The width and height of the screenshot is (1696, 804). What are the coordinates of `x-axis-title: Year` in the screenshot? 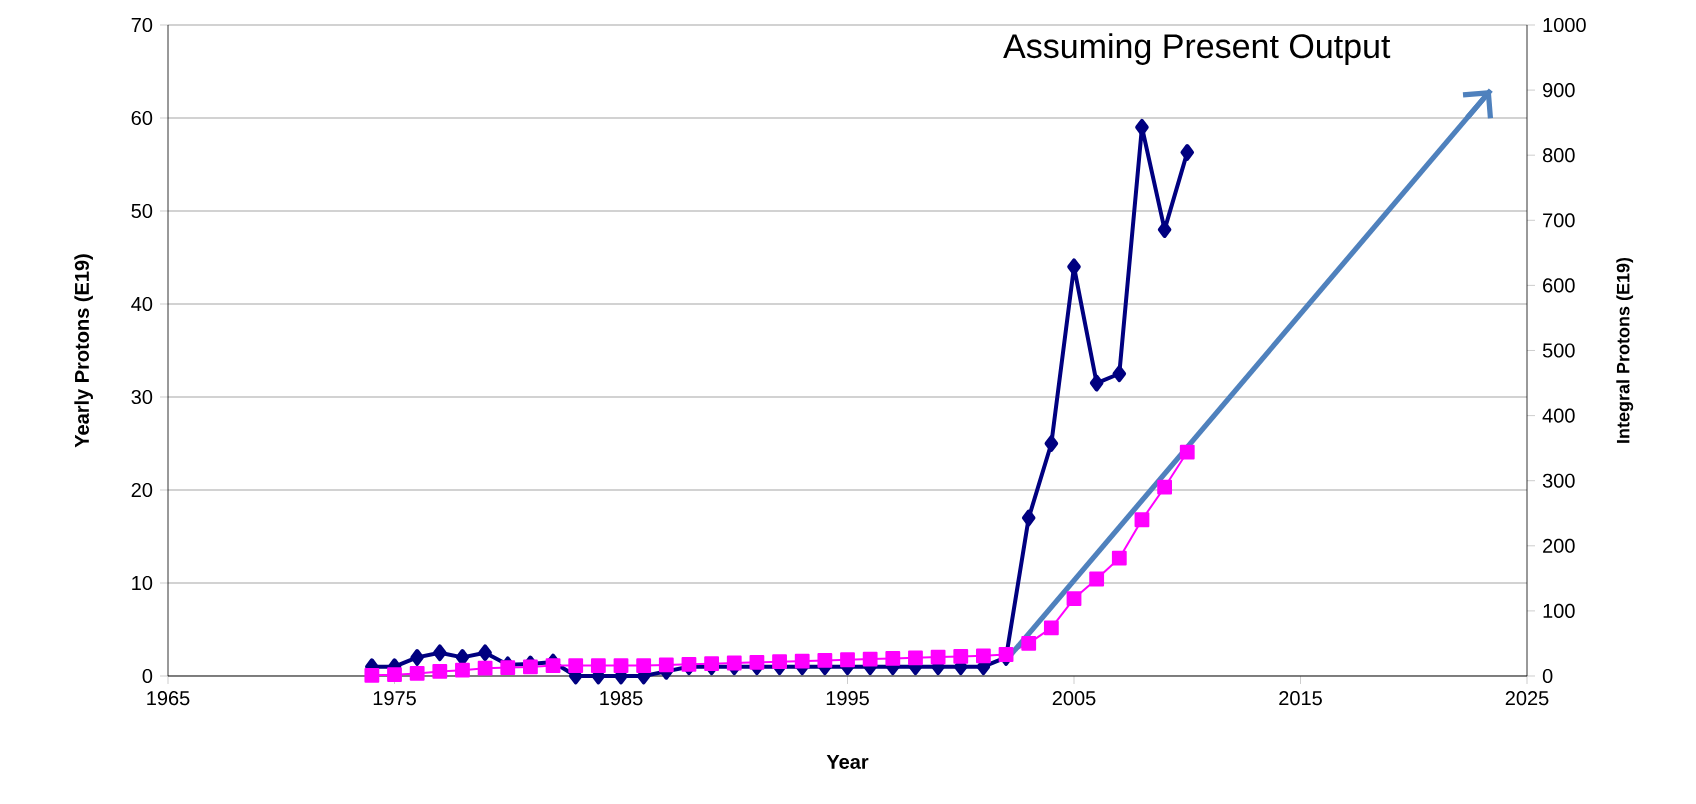 It's located at (847, 761).